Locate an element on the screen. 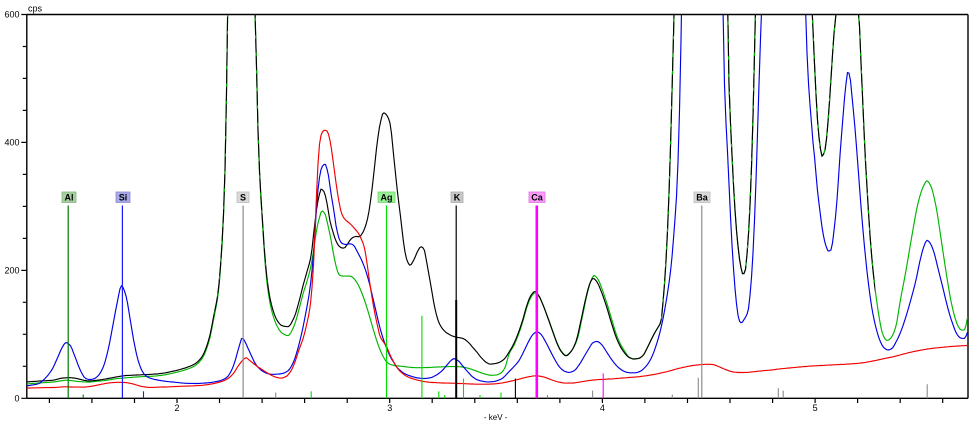 The image size is (975, 430). svg-text: cps is located at coordinates (35, 9).